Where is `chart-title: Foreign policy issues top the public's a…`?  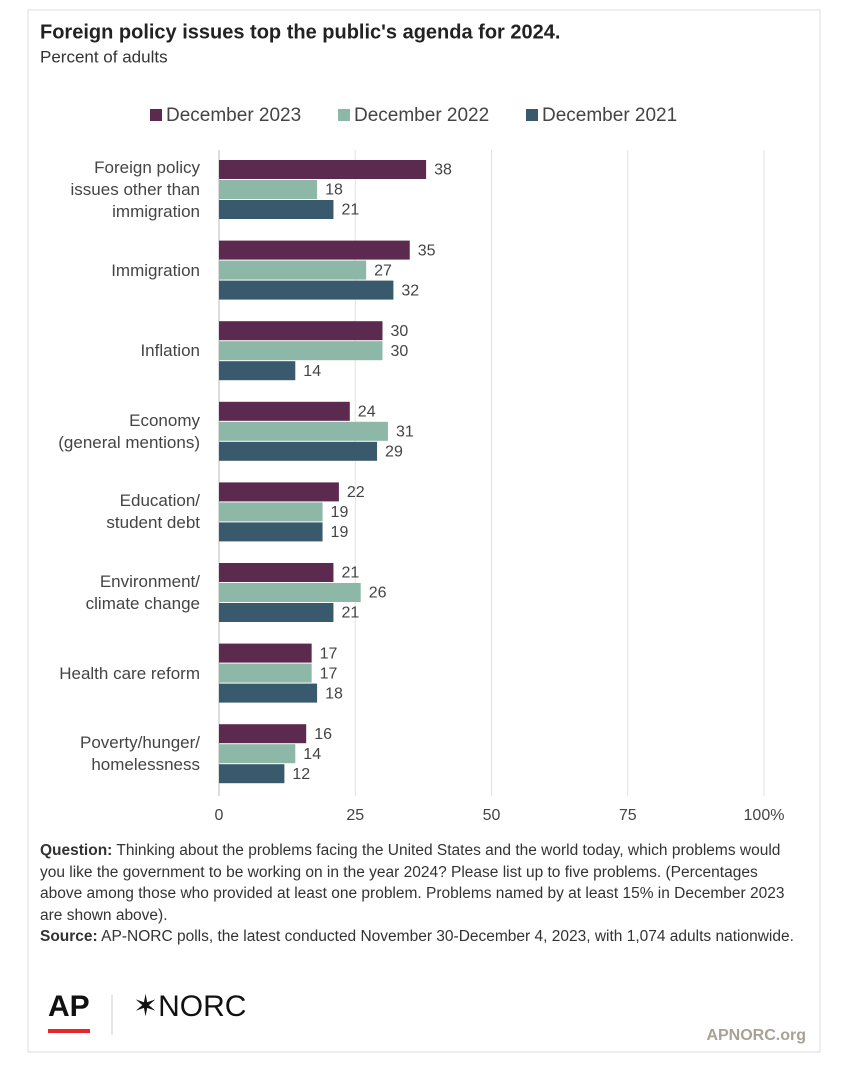
chart-title: Foreign policy issues top the public's a… is located at coordinates (300, 32).